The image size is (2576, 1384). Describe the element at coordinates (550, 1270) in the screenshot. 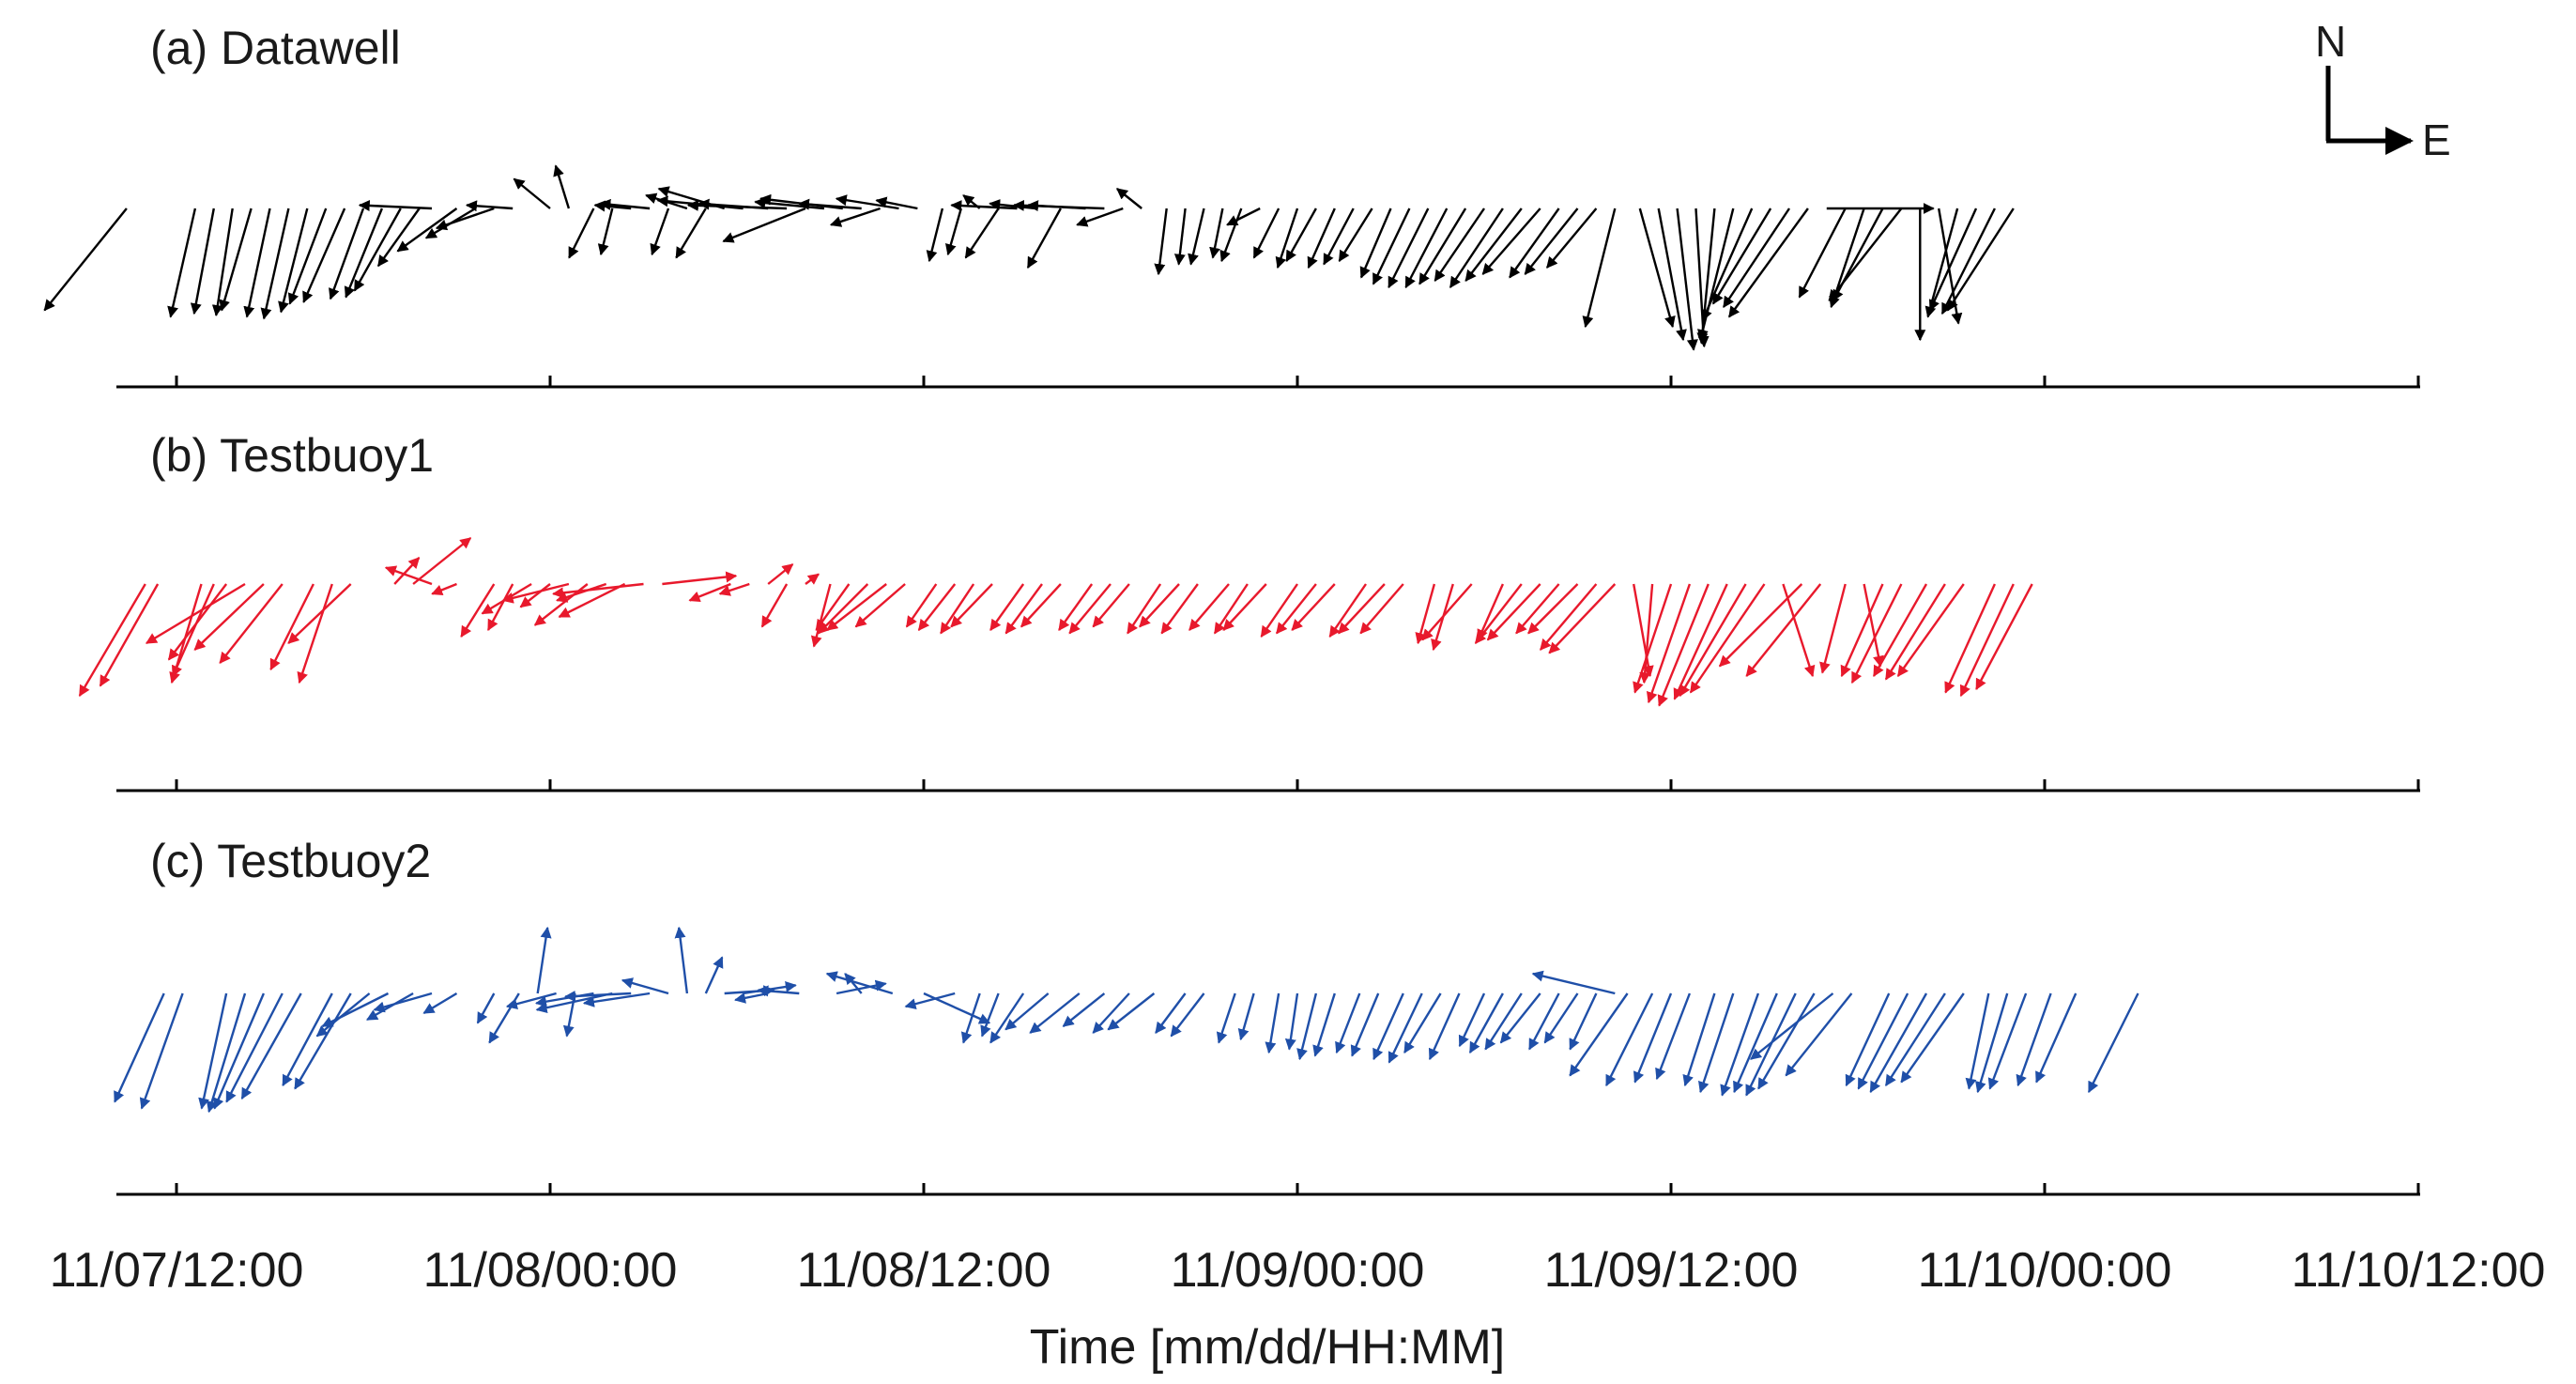

I see `x-tick-label: 11/08/00:00` at that location.